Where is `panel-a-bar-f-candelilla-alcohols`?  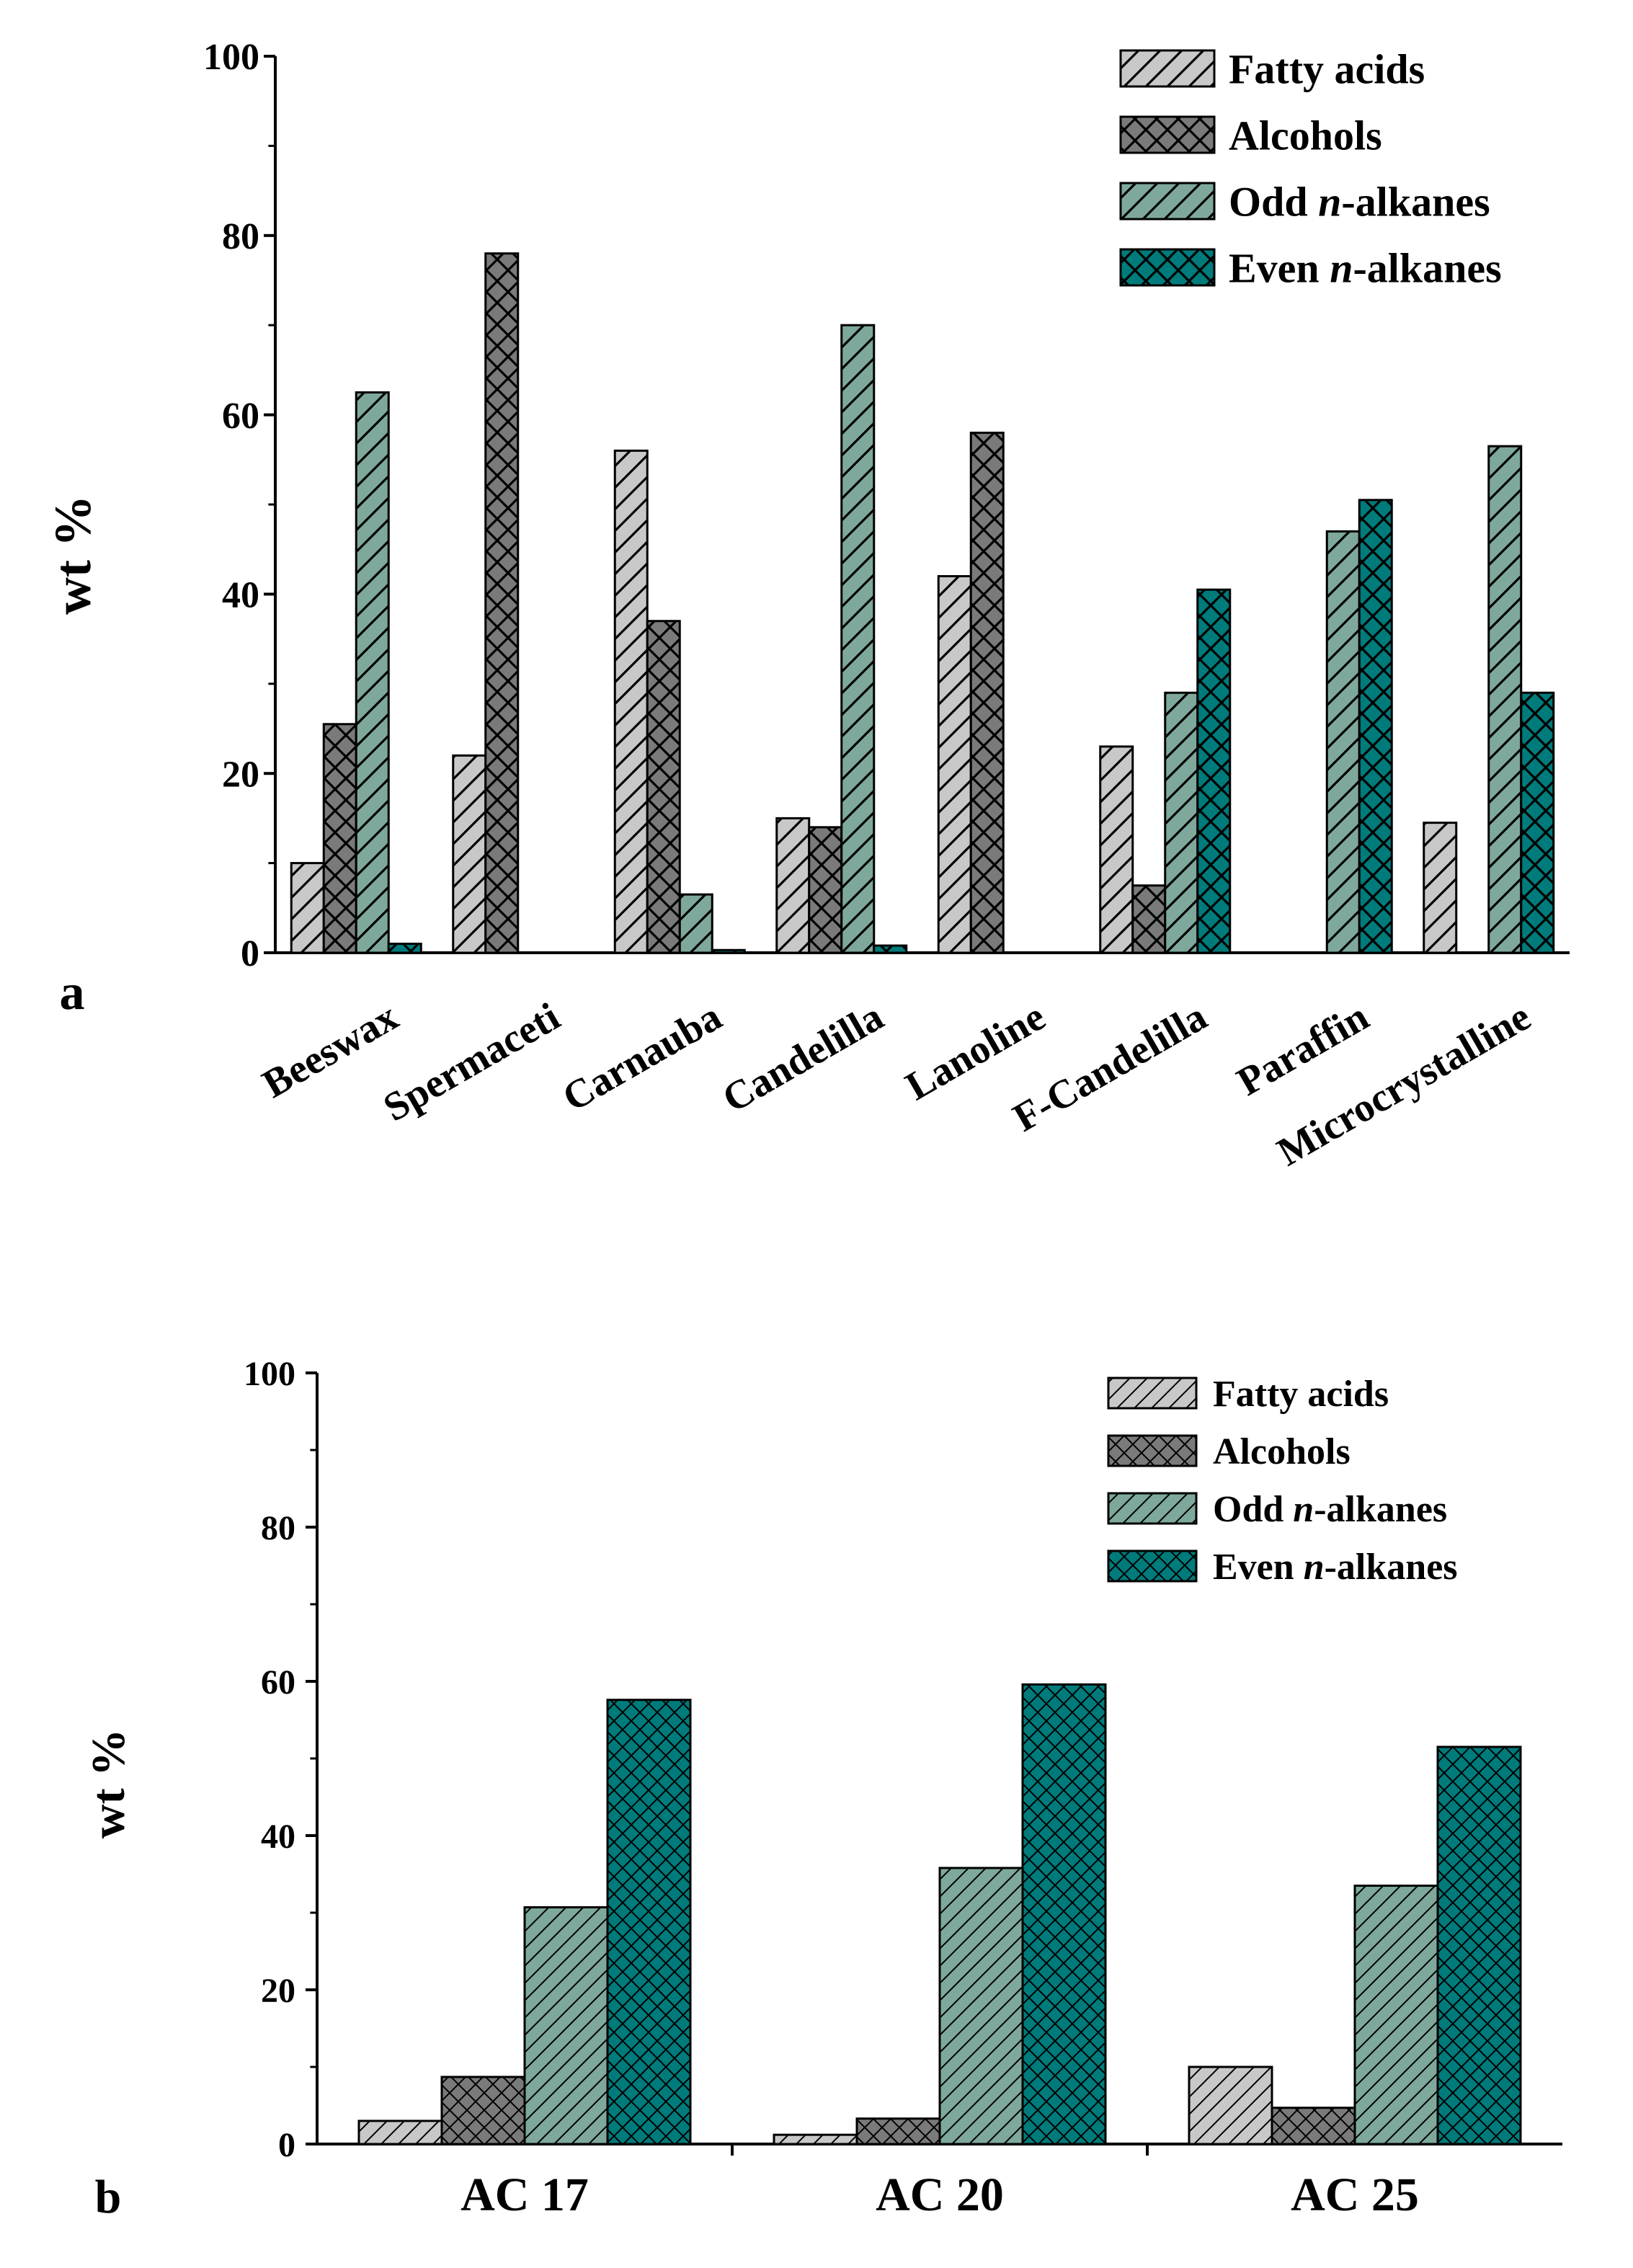 panel-a-bar-f-candelilla-alcohols is located at coordinates (1149, 919).